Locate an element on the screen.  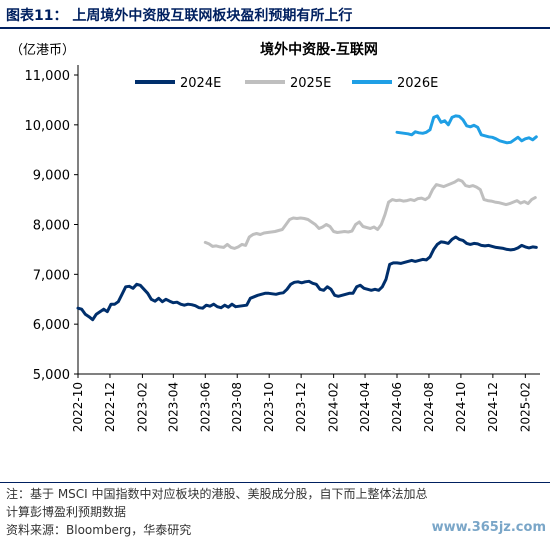
footnote-line-2: 计算彭博盈利预期数据 is located at coordinates (66, 512).